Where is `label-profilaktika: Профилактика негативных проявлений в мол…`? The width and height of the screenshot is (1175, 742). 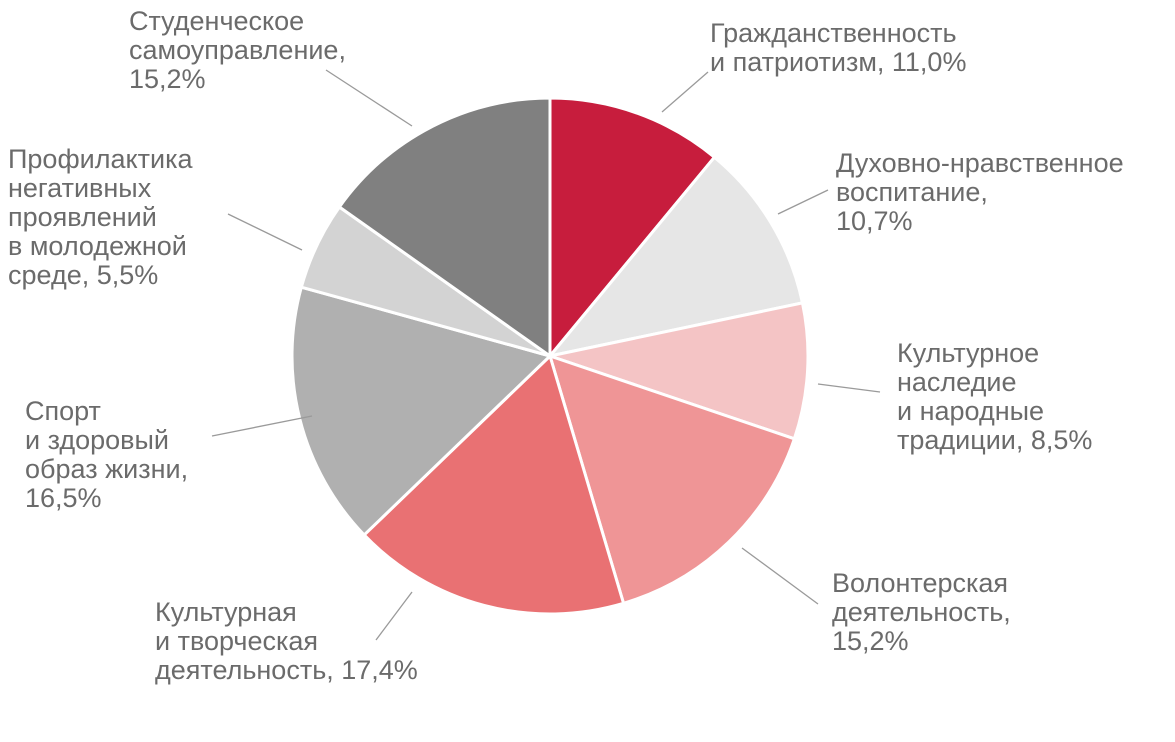 label-profilaktika: Профилактика негативных проявлений в мол… is located at coordinates (100, 217).